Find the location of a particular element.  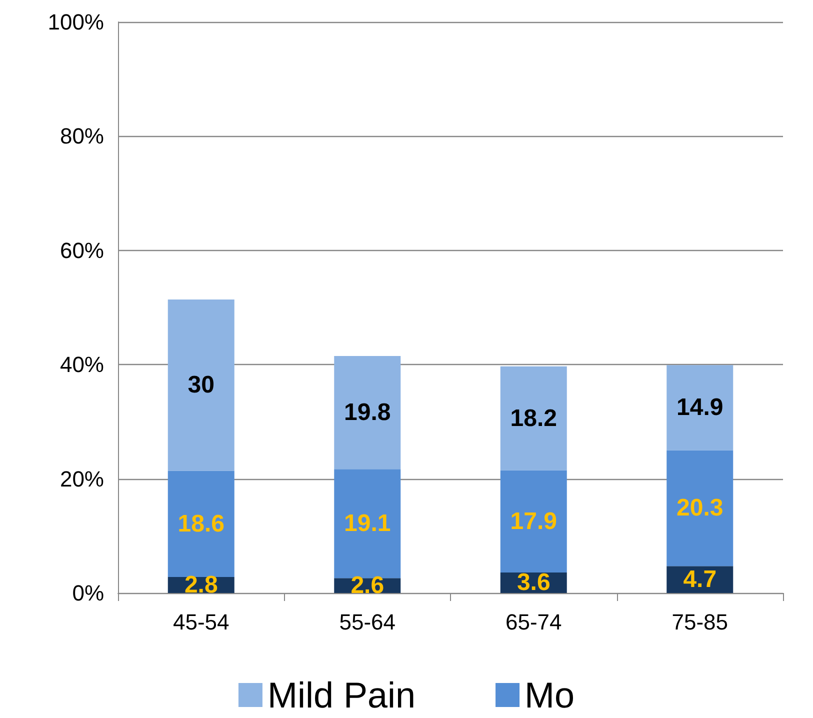

data-label: 20.3 is located at coordinates (700, 508).